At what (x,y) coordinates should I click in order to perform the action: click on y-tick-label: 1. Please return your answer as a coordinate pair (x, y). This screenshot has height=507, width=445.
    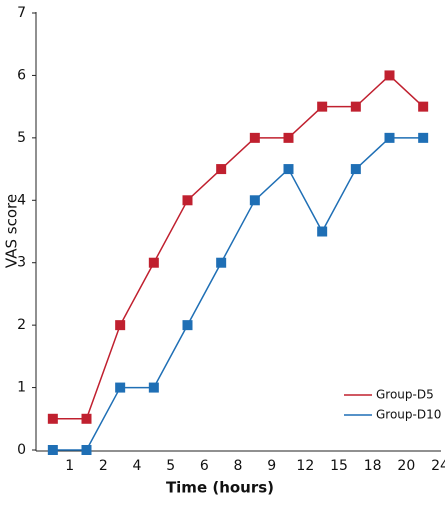
    Looking at the image, I should click on (21, 388).